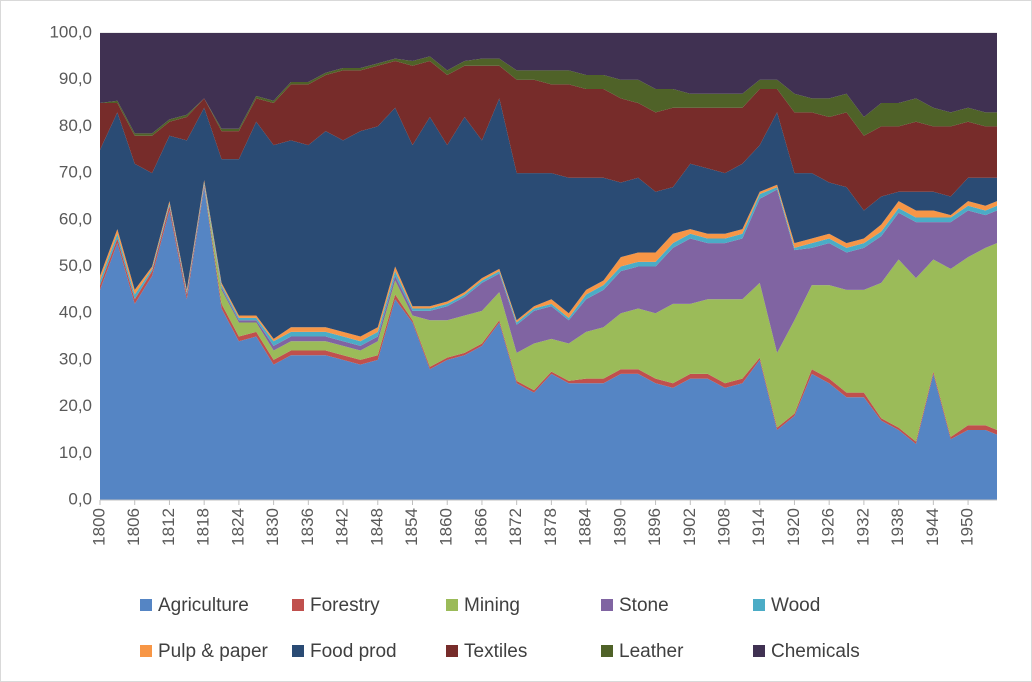  Describe the element at coordinates (75, 265) in the screenshot. I see `y-tick-label: 50,0` at that location.